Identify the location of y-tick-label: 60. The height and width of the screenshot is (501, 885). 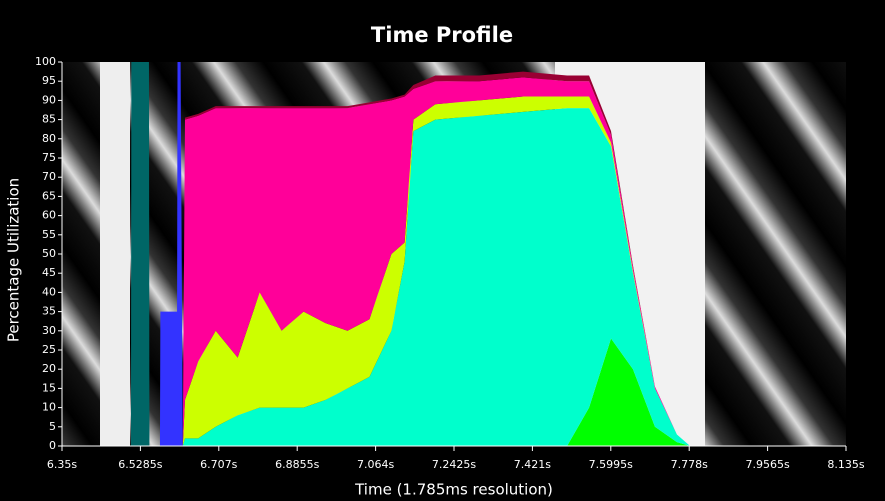
(49, 215).